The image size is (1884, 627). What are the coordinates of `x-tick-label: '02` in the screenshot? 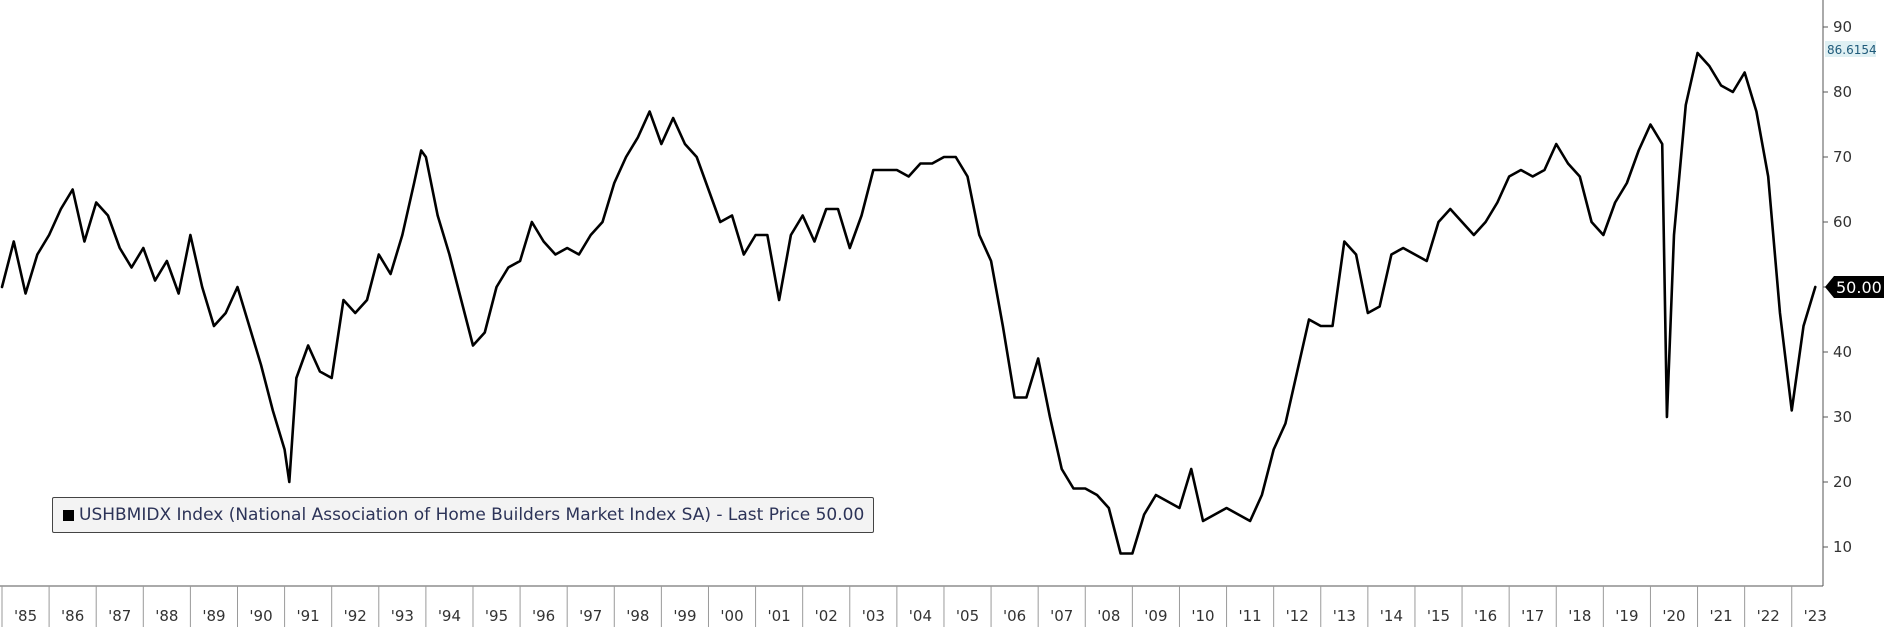 It's located at (826, 616).